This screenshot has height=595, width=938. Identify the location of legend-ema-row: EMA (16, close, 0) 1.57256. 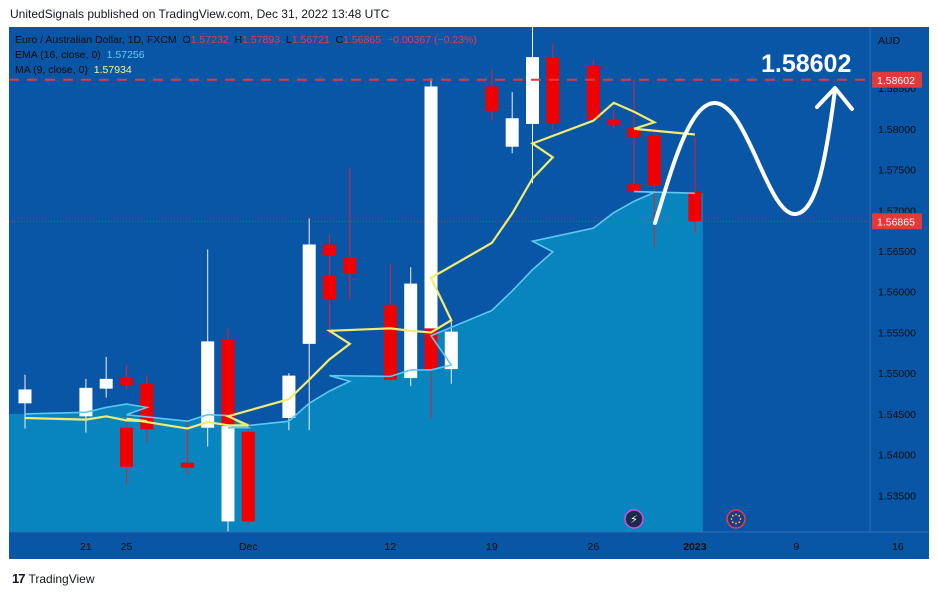
(246, 55).